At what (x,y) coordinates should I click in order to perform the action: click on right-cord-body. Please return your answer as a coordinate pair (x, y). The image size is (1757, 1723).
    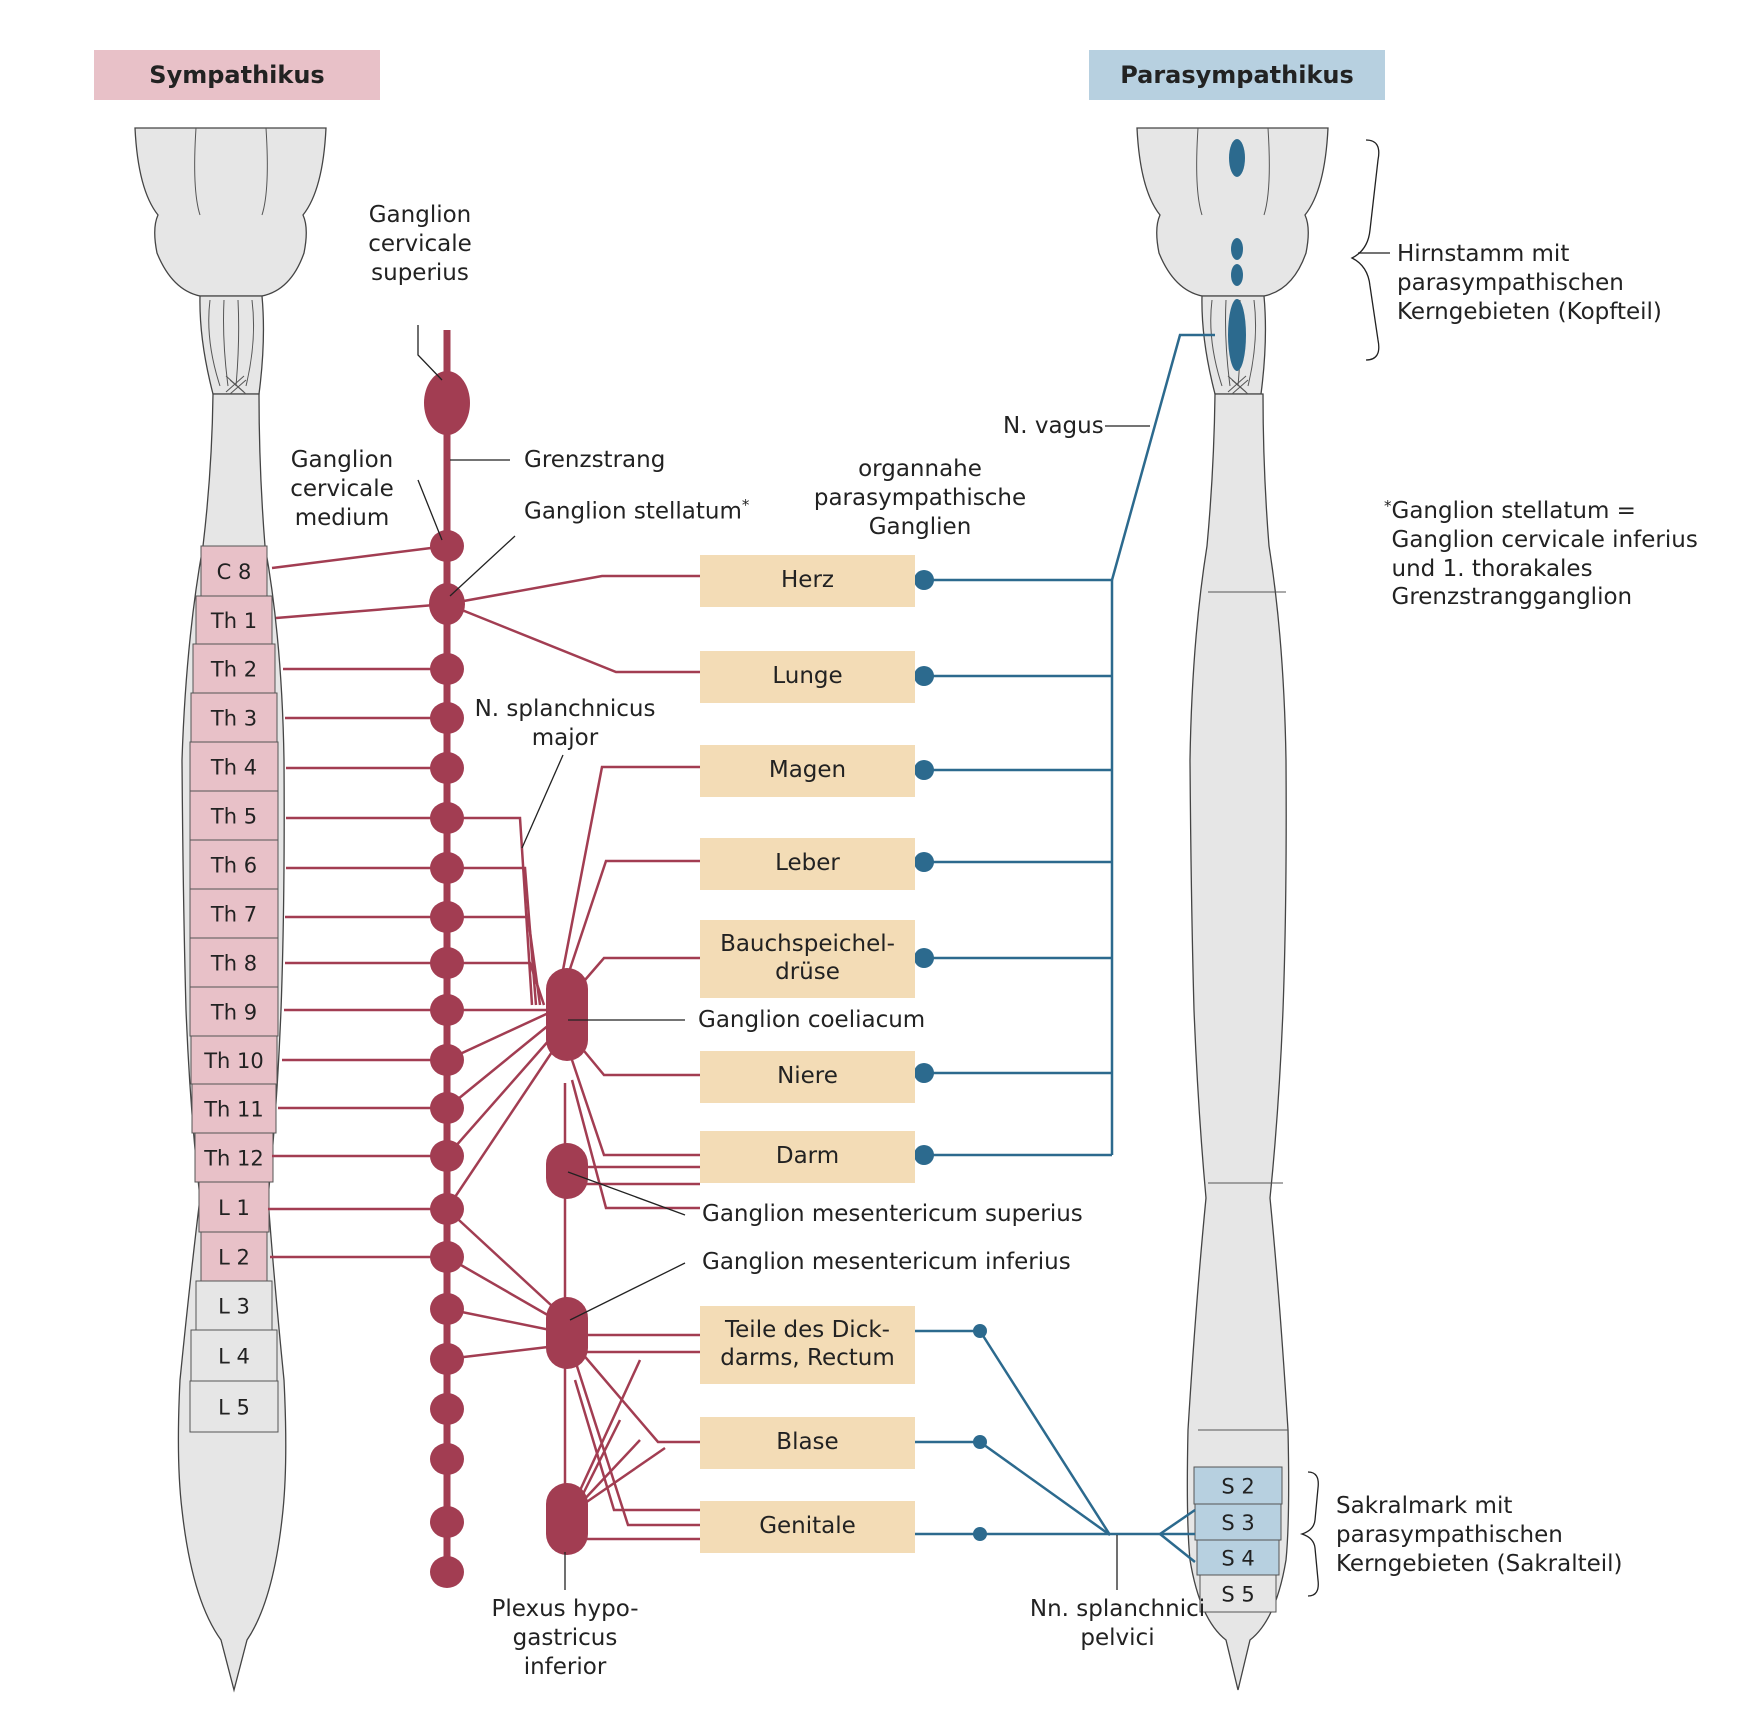
    Looking at the image, I should click on (1238, 1042).